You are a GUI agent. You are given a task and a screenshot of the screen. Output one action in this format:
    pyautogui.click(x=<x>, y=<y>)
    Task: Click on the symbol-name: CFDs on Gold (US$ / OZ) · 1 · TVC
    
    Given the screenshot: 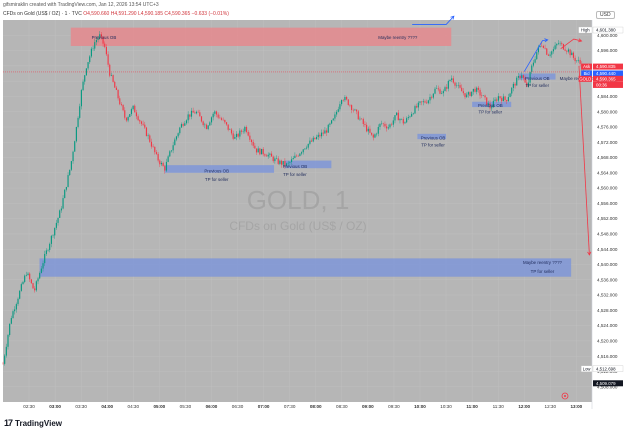 What is the action you would take?
    pyautogui.click(x=42, y=14)
    